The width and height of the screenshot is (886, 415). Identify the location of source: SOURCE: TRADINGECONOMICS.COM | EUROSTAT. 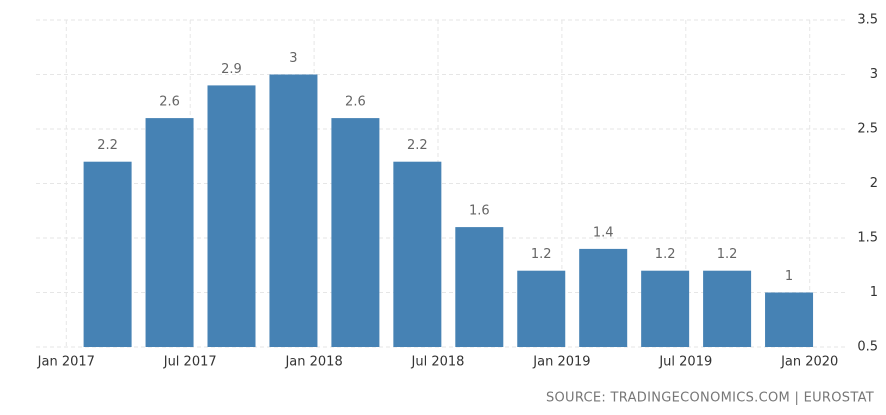
(710, 398).